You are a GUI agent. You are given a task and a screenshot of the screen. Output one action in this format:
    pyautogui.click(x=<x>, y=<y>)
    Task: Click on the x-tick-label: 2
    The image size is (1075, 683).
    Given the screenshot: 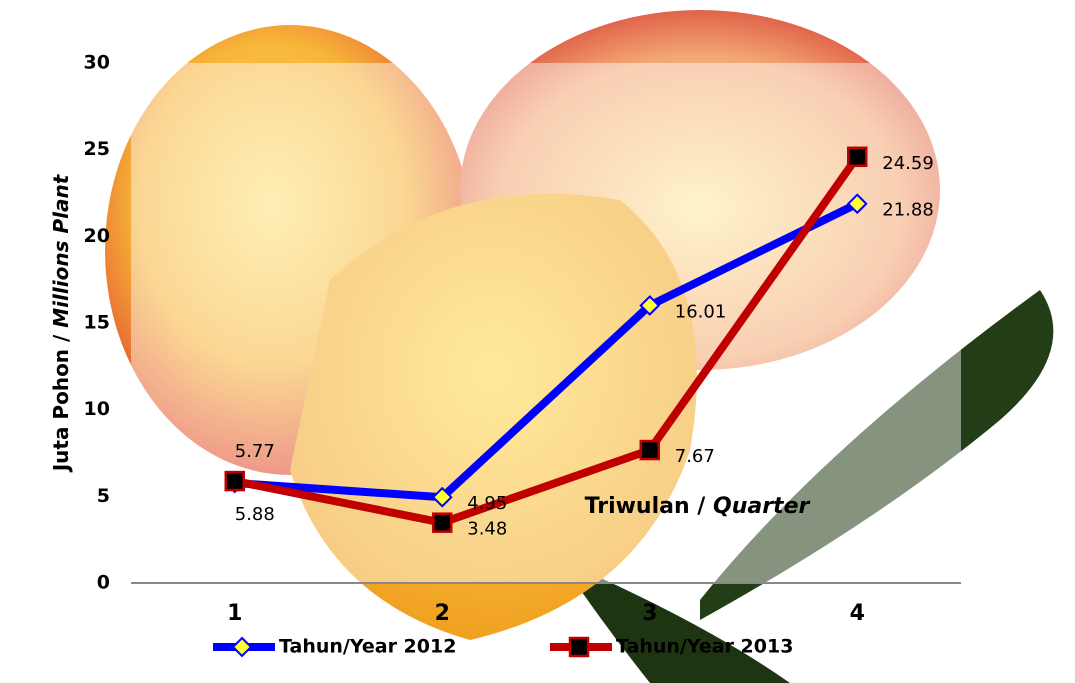 What is the action you would take?
    pyautogui.click(x=442, y=613)
    